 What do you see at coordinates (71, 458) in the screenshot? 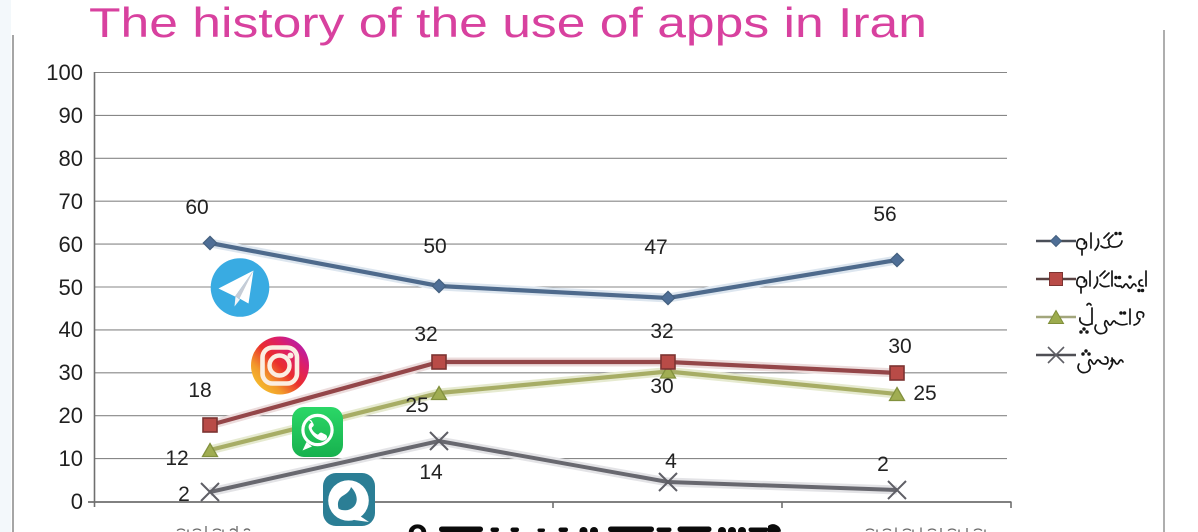
I see `svg-text: 10` at bounding box center [71, 458].